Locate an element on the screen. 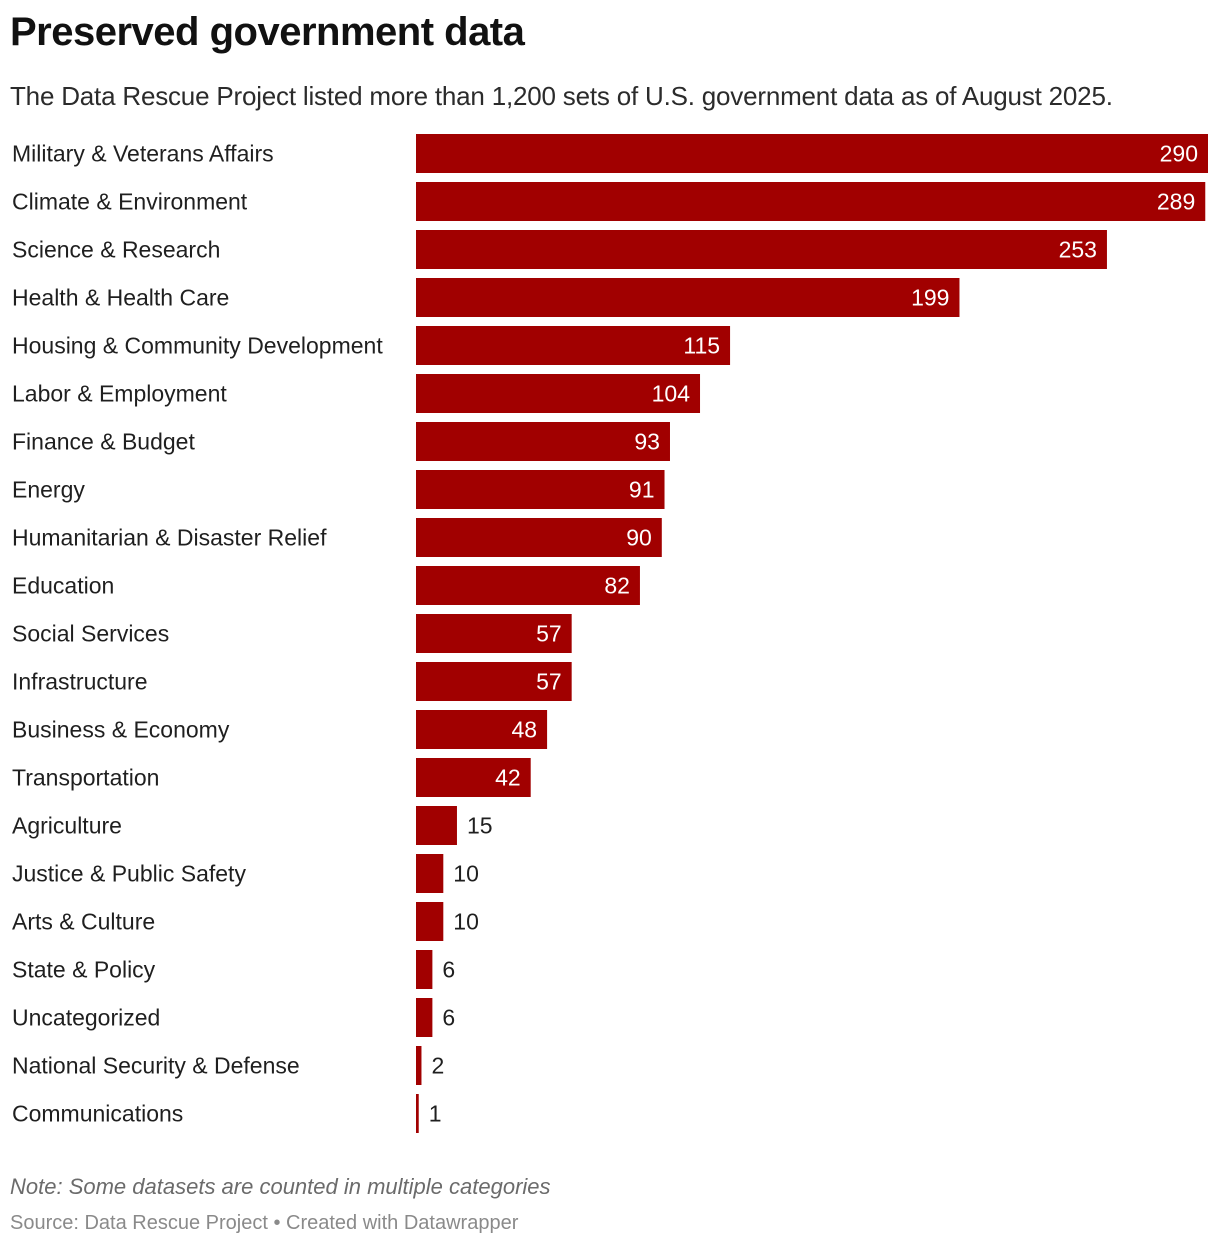 The width and height of the screenshot is (1220, 1248). bar-transportation is located at coordinates (473, 777).